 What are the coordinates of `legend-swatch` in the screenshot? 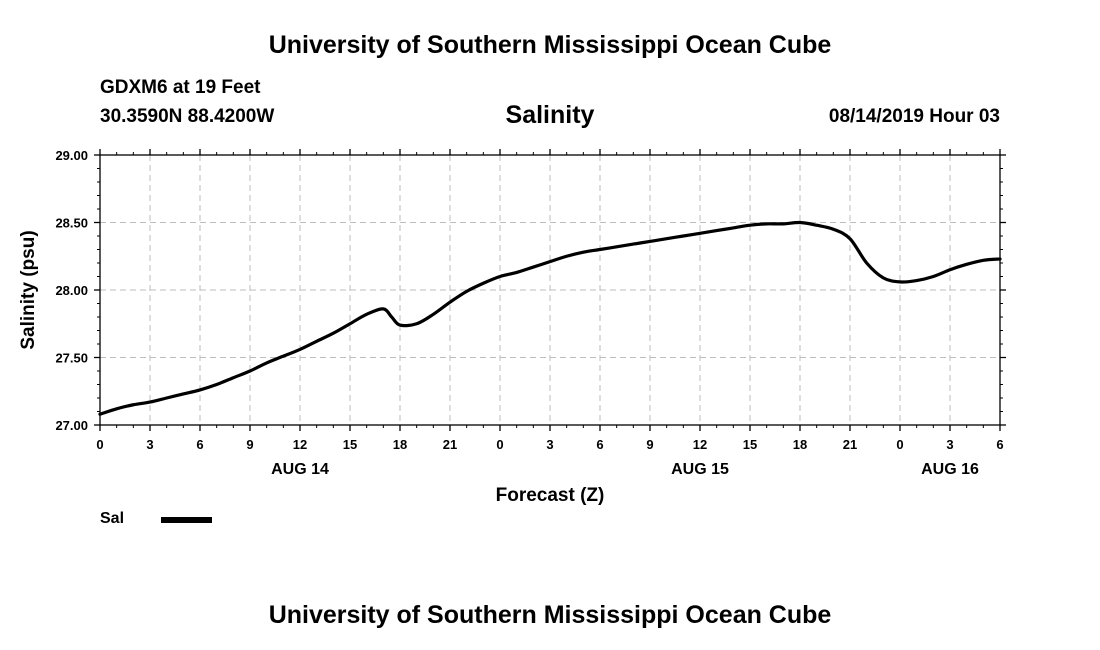 It's located at (186, 520).